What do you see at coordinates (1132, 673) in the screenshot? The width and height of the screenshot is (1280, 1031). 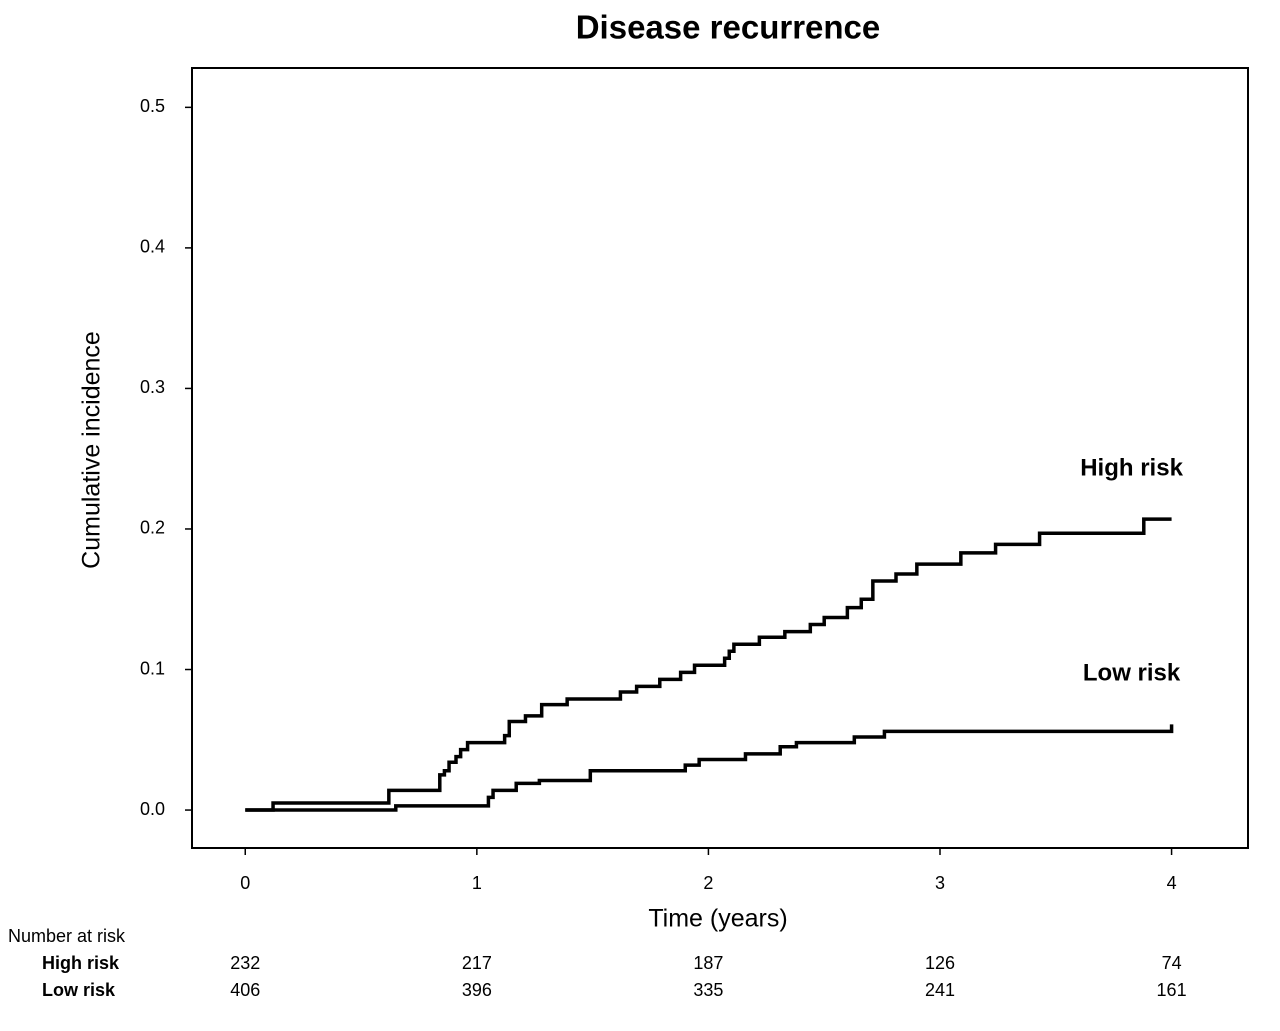 I see `series-label: Low risk` at bounding box center [1132, 673].